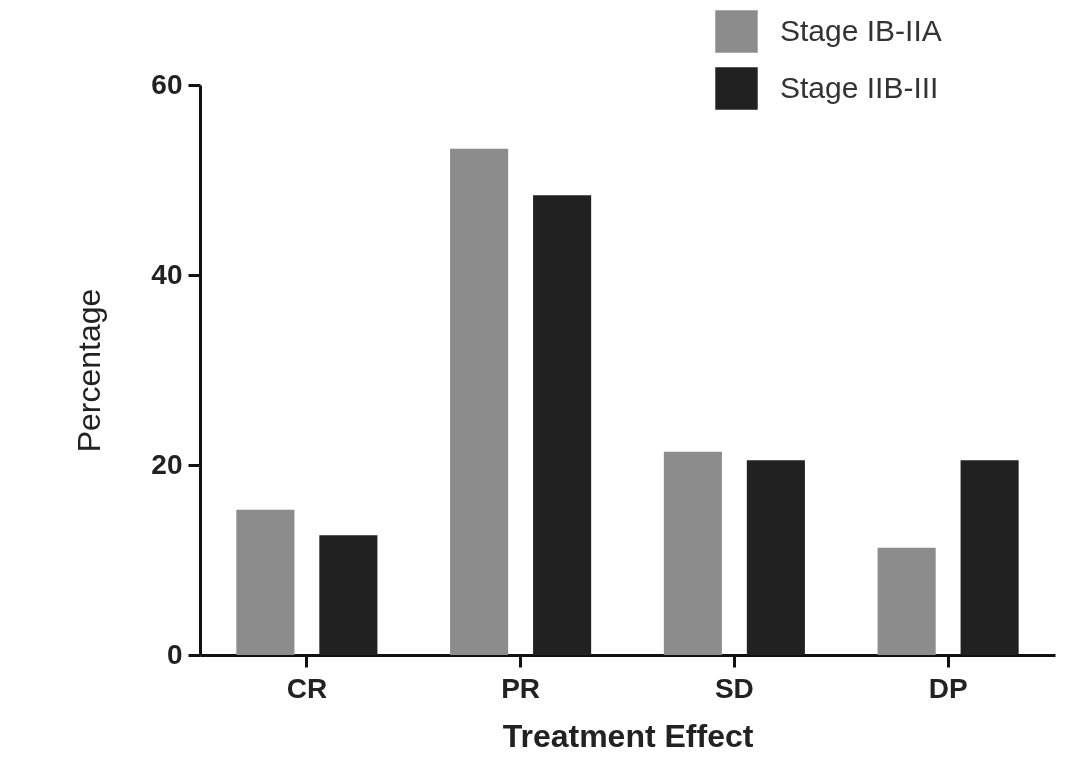 The height and width of the screenshot is (783, 1069). I want to click on x-axis-title: Treatment Effect, so click(628, 735).